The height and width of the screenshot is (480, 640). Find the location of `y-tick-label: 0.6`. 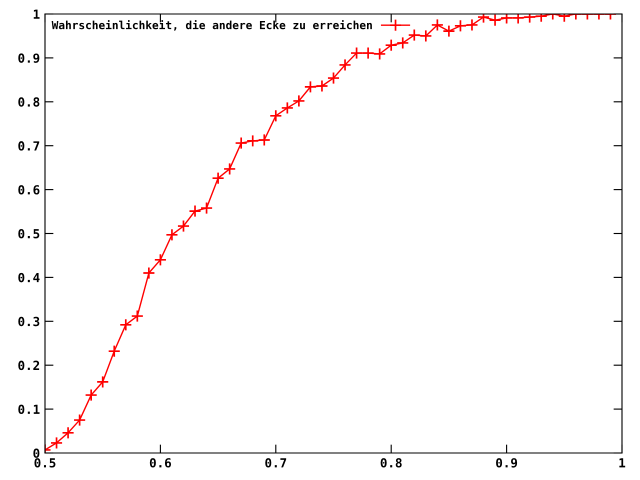

y-tick-label: 0.6 is located at coordinates (29, 190).